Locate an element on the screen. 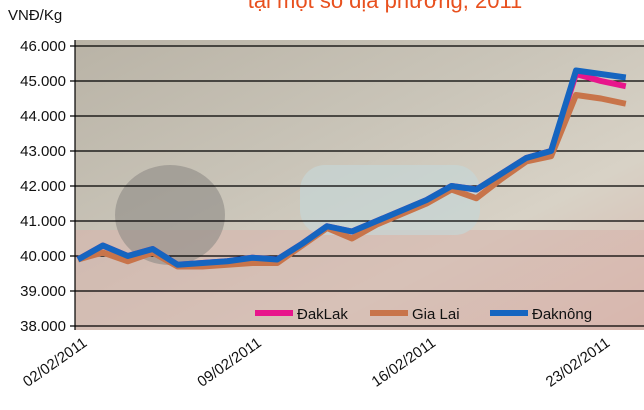  y-tick-label: 46.000 is located at coordinates (43, 46).